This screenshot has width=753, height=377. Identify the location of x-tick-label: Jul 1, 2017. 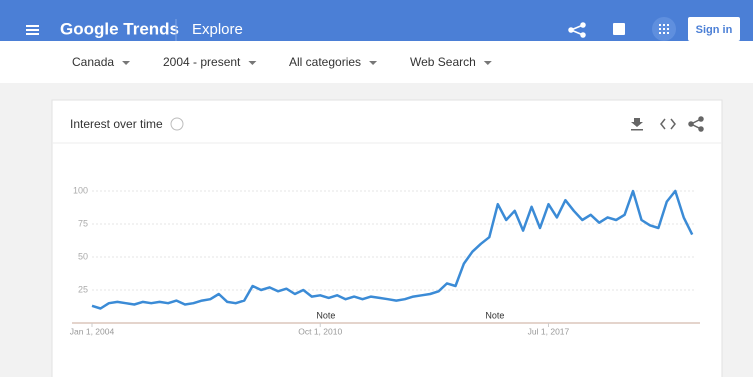
(549, 331).